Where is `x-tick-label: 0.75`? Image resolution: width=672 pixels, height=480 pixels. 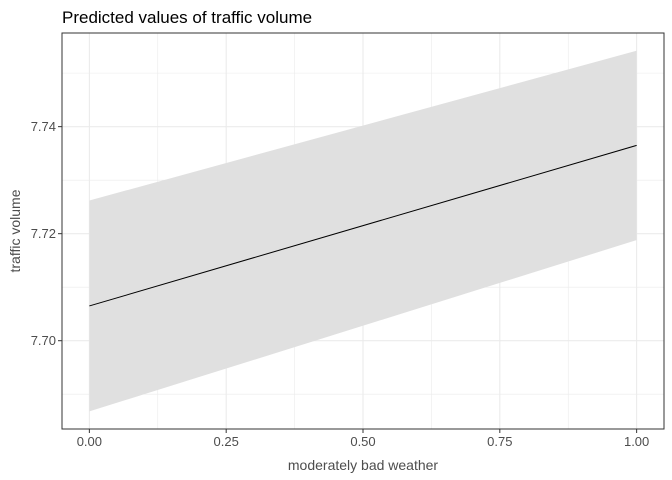 x-tick-label: 0.75 is located at coordinates (499, 441).